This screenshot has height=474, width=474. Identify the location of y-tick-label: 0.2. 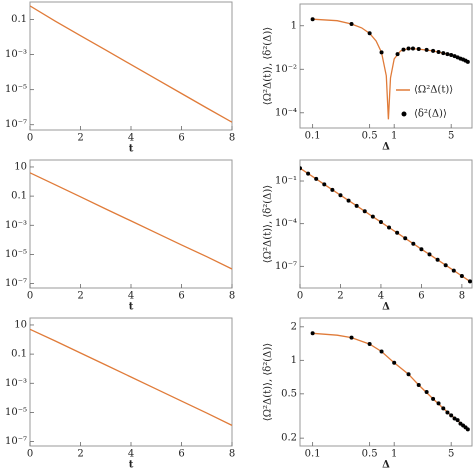
(289, 438).